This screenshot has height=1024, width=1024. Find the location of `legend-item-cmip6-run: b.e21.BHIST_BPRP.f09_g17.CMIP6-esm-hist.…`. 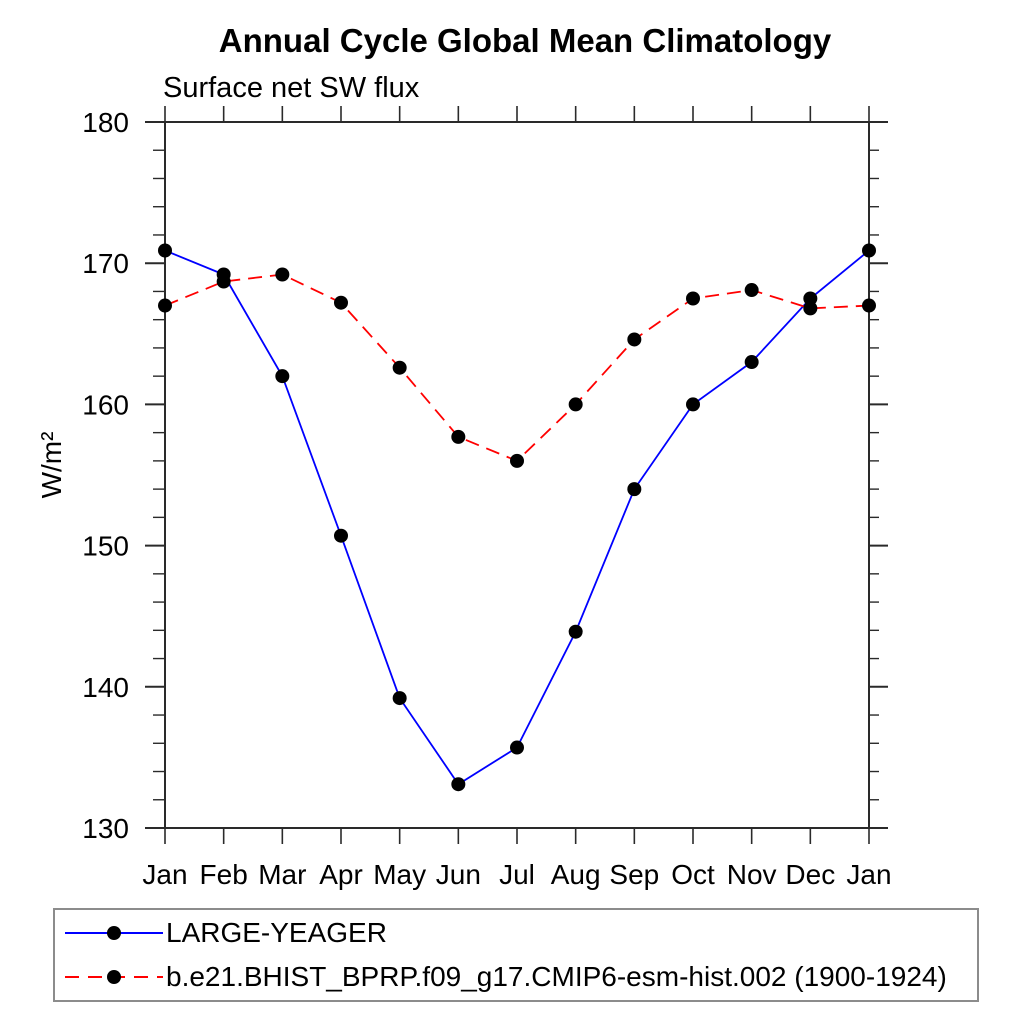

legend-item-cmip6-run: b.e21.BHIST_BPRP.f09_g17.CMIP6-esm-hist.… is located at coordinates (519, 977).